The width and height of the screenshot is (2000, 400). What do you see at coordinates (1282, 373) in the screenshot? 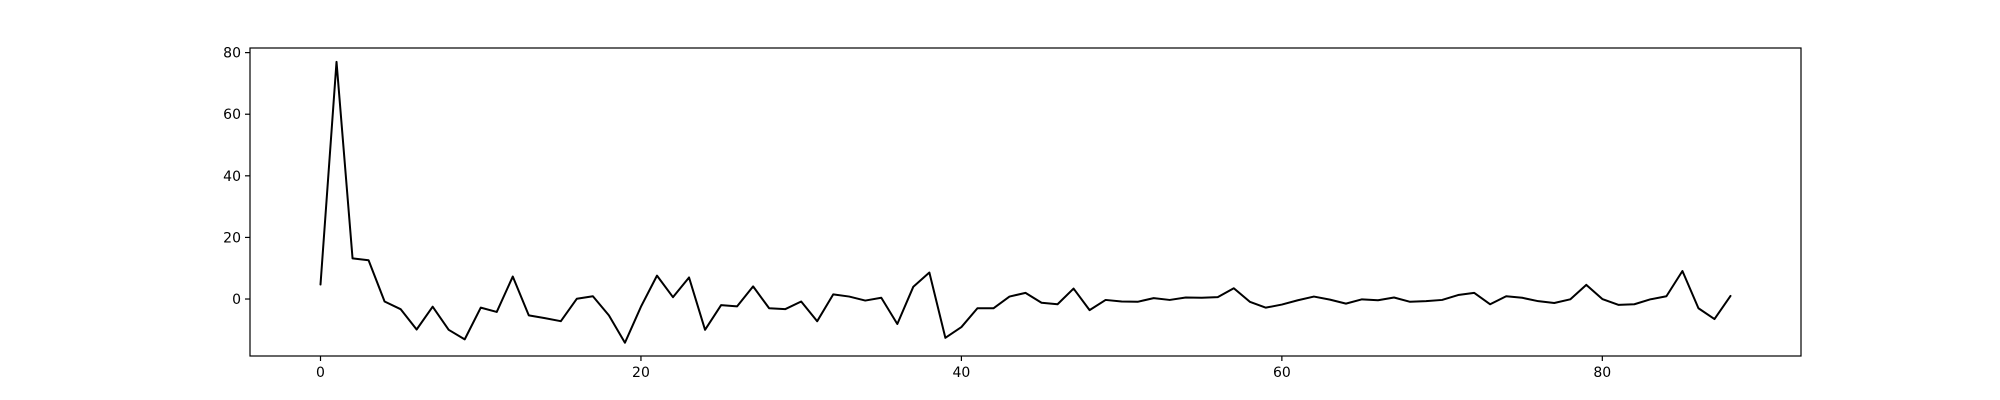
I see `x-tick-label: 60` at bounding box center [1282, 373].